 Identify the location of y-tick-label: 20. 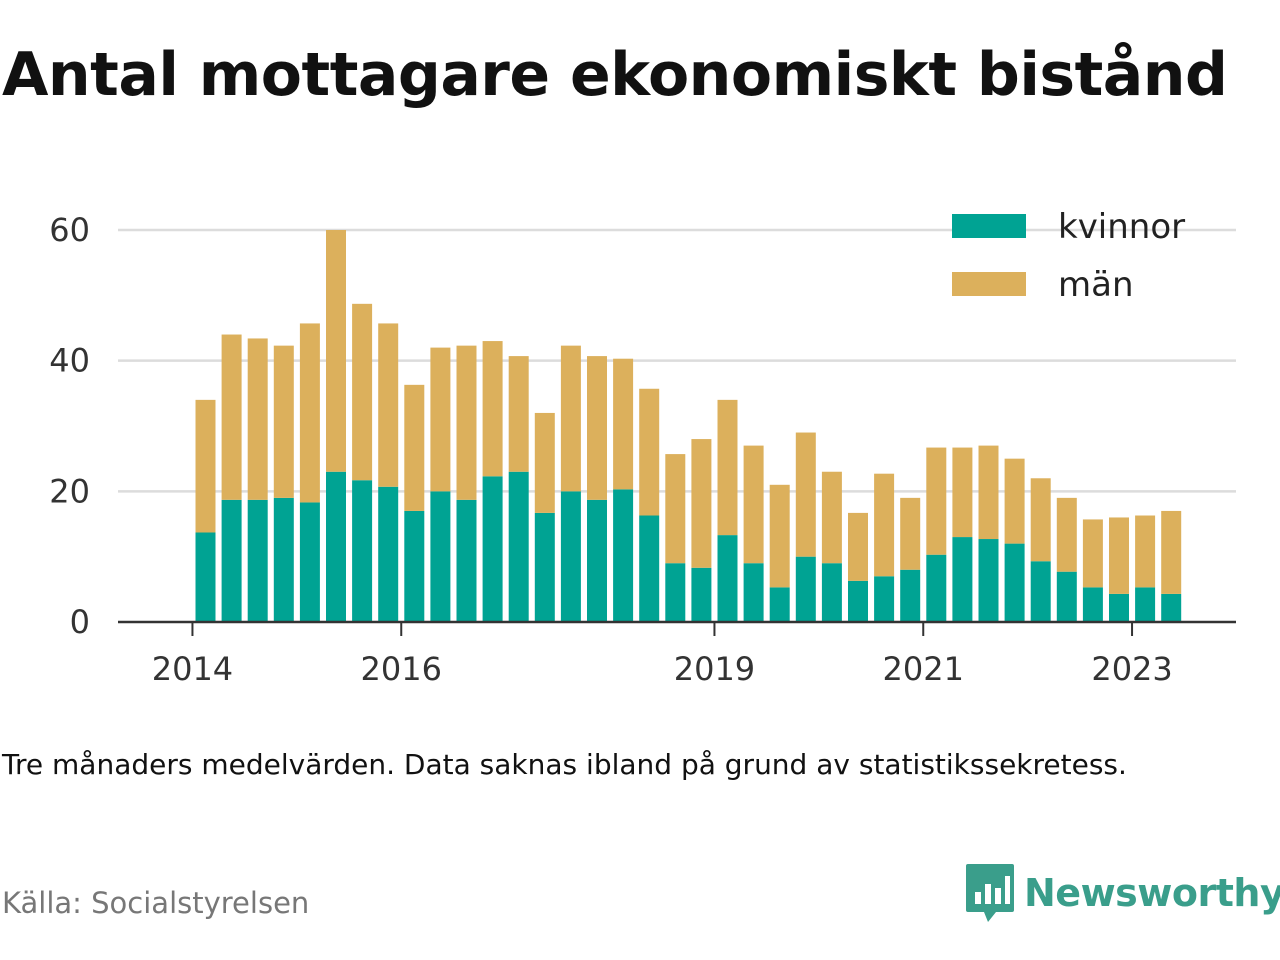
(69, 491).